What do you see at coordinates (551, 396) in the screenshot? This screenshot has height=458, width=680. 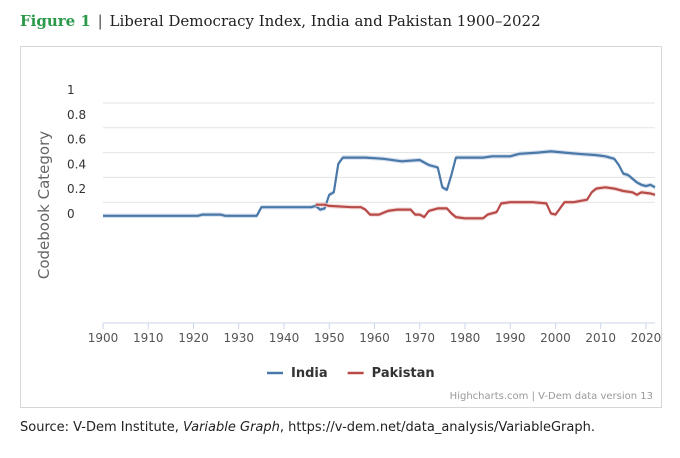 I see `chart-credits: Highcharts.com | V-Dem data version 13` at bounding box center [551, 396].